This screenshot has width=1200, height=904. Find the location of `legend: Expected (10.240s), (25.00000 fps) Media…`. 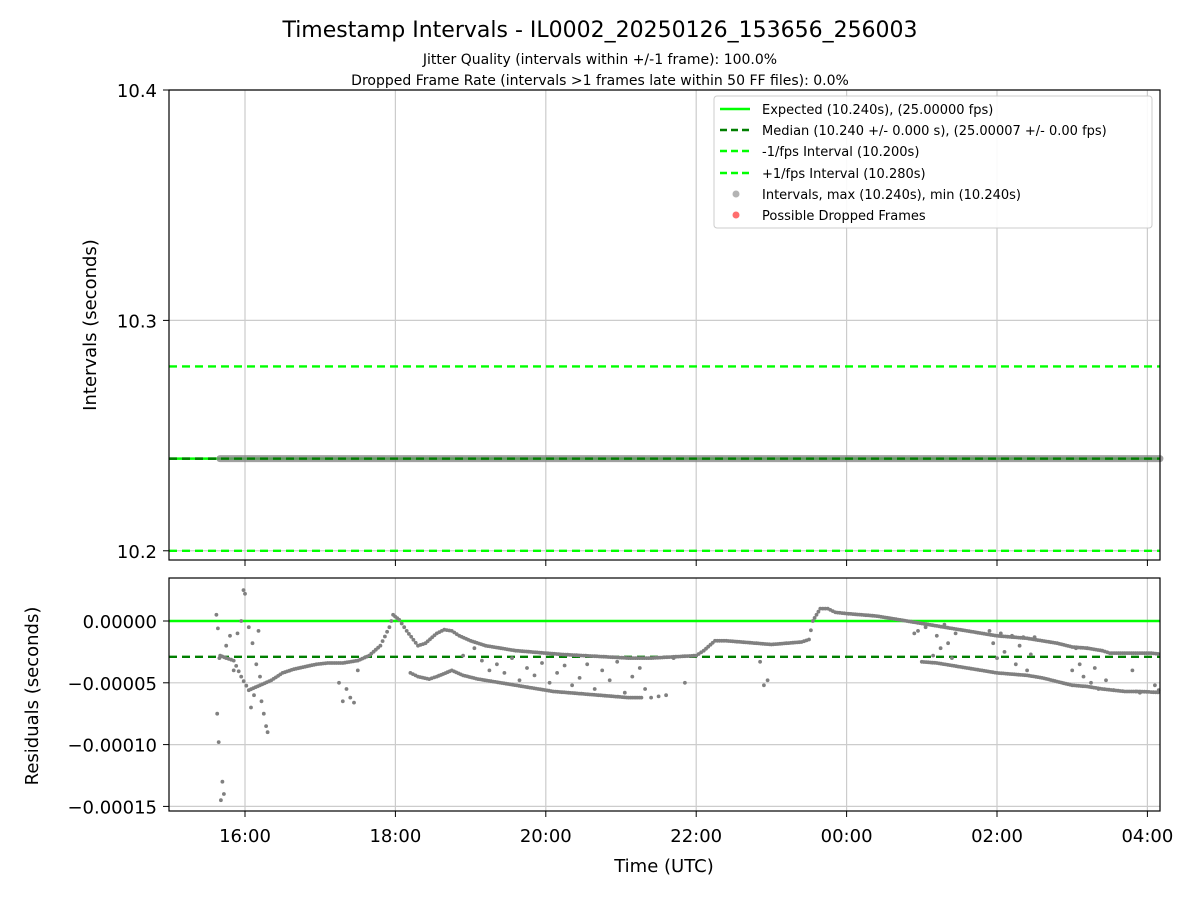

legend: Expected (10.240s), (25.00000 fps) Media… is located at coordinates (933, 162).